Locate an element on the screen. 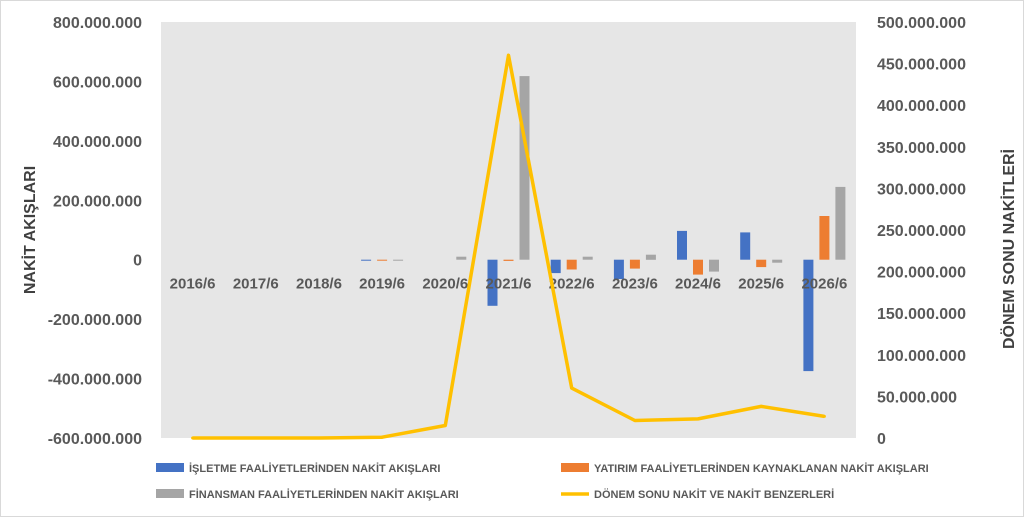 The width and height of the screenshot is (1024, 517). y2-tick-label: 0 is located at coordinates (881, 439).